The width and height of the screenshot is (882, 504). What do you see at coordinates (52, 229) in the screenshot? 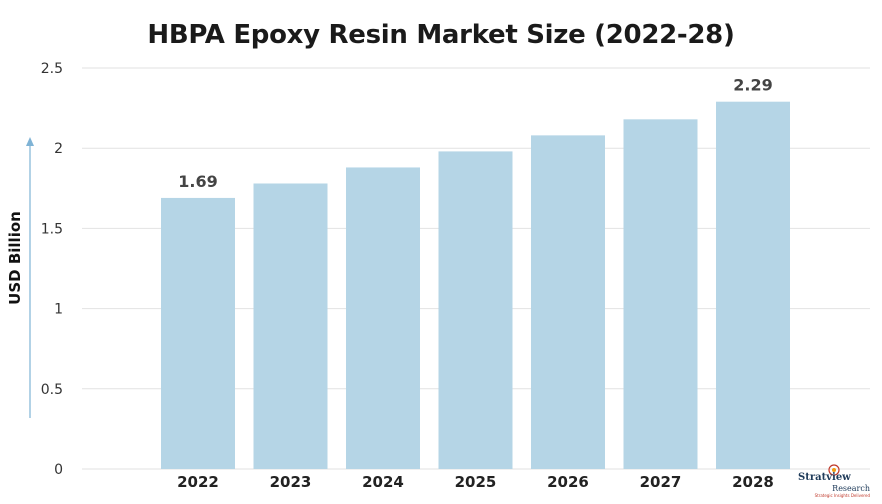
I see `y-tick-label: 1.5` at bounding box center [52, 229].